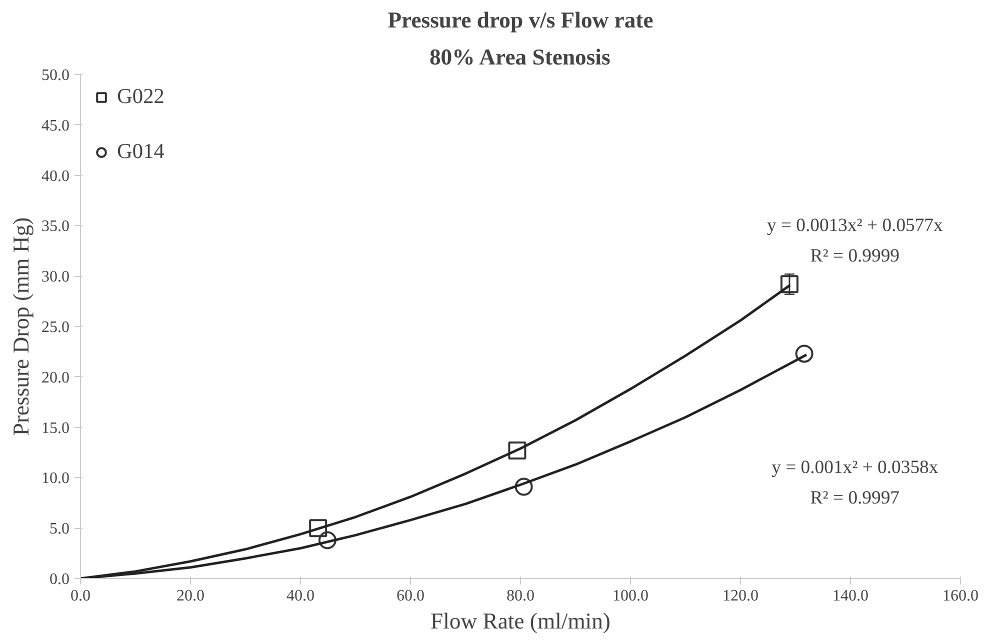 Image resolution: width=996 pixels, height=643 pixels. Describe the element at coordinates (740, 596) in the screenshot. I see `x-tick-label: 120.0` at that location.